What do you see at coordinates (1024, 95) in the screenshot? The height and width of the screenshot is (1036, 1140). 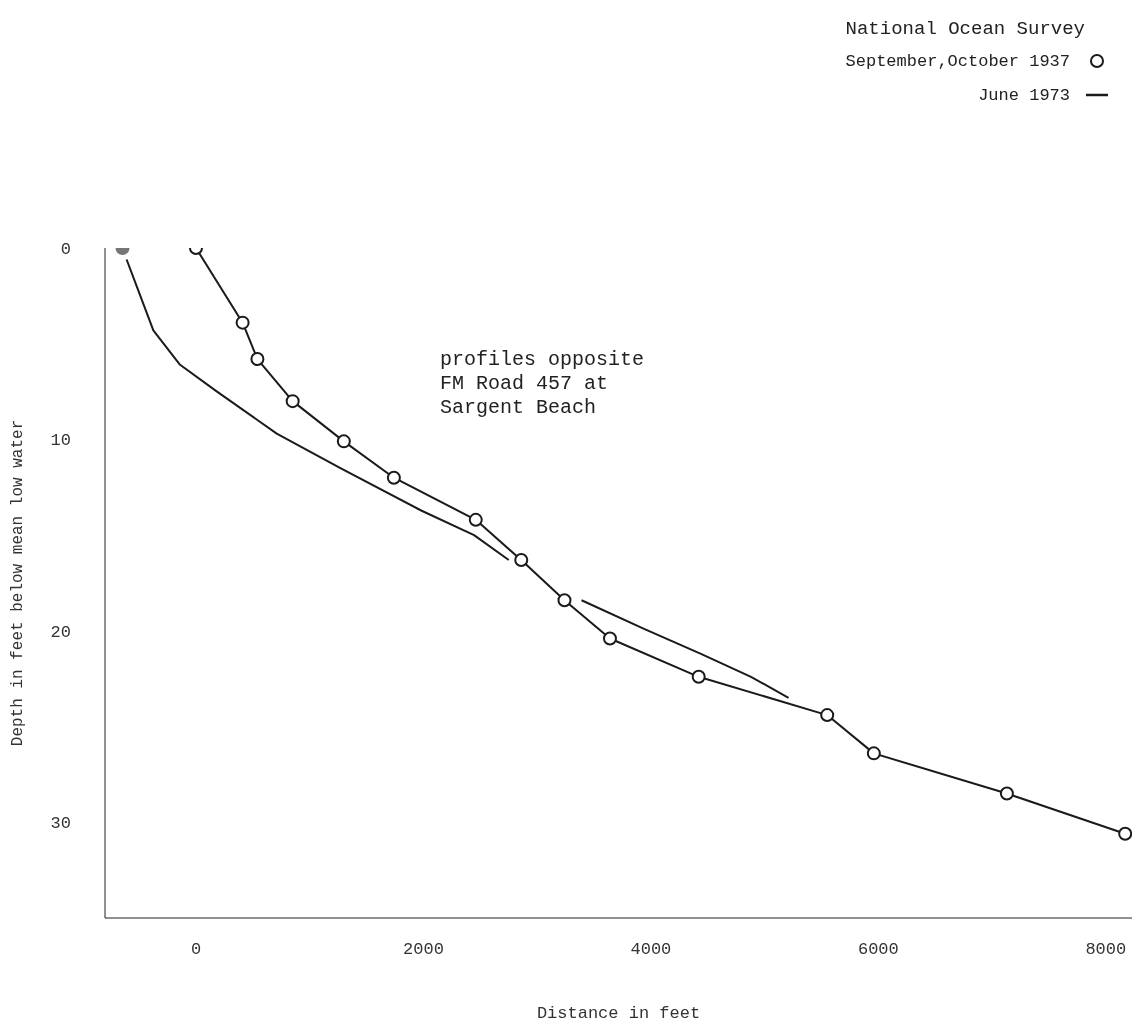 I see `legend-label: June 1973` at bounding box center [1024, 95].